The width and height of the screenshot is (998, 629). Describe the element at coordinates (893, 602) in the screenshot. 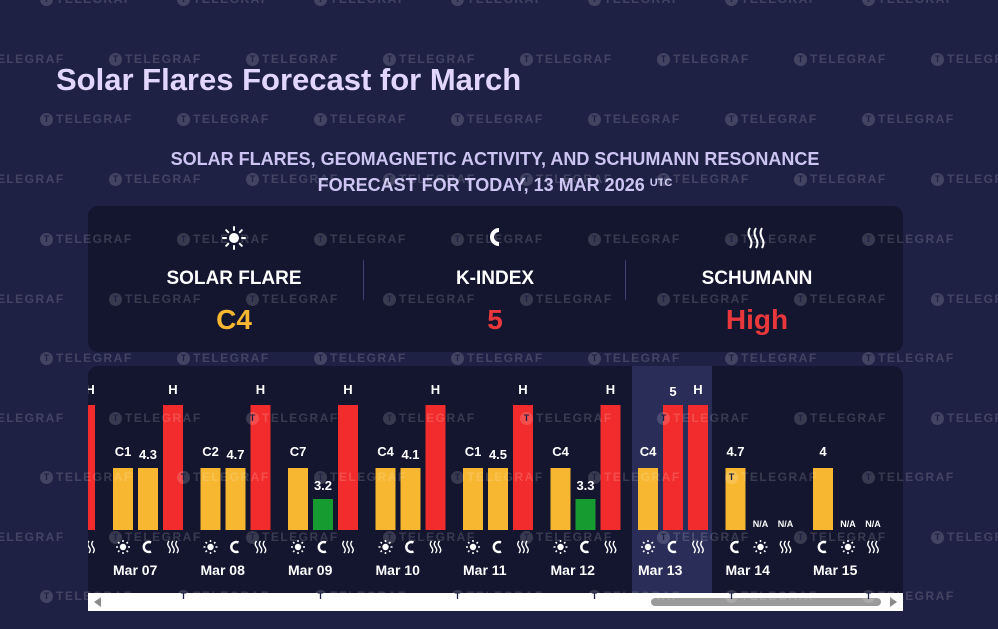

I see `scroll-right-arrow-icon` at that location.